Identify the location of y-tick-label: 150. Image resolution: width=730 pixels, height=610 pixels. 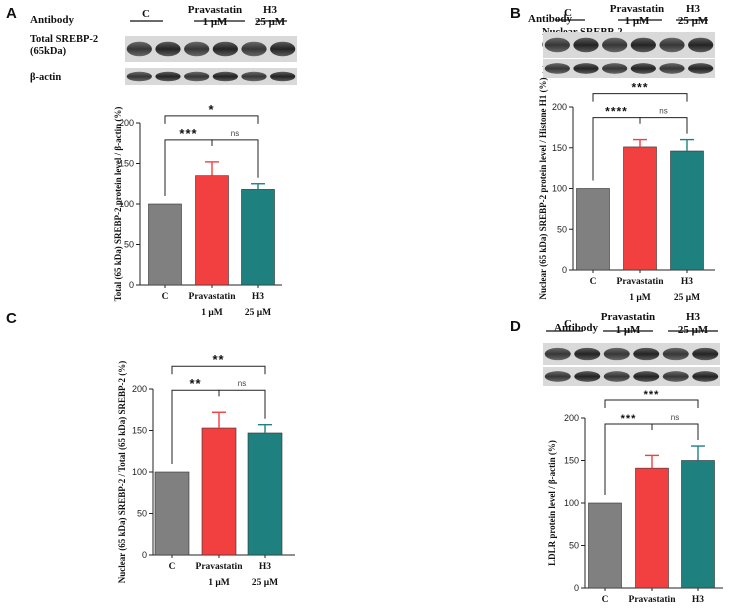
(559, 148).